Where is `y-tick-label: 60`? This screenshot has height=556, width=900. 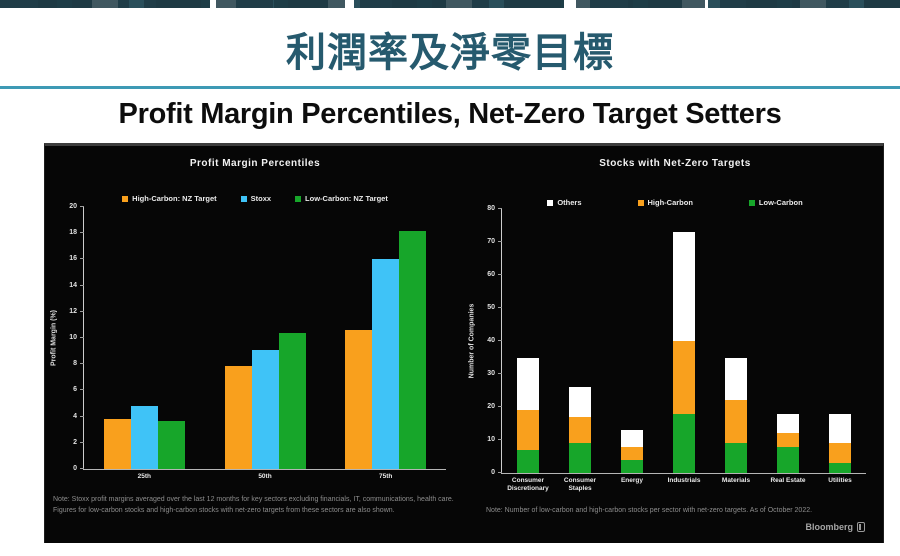 y-tick-label: 60 is located at coordinates (491, 274).